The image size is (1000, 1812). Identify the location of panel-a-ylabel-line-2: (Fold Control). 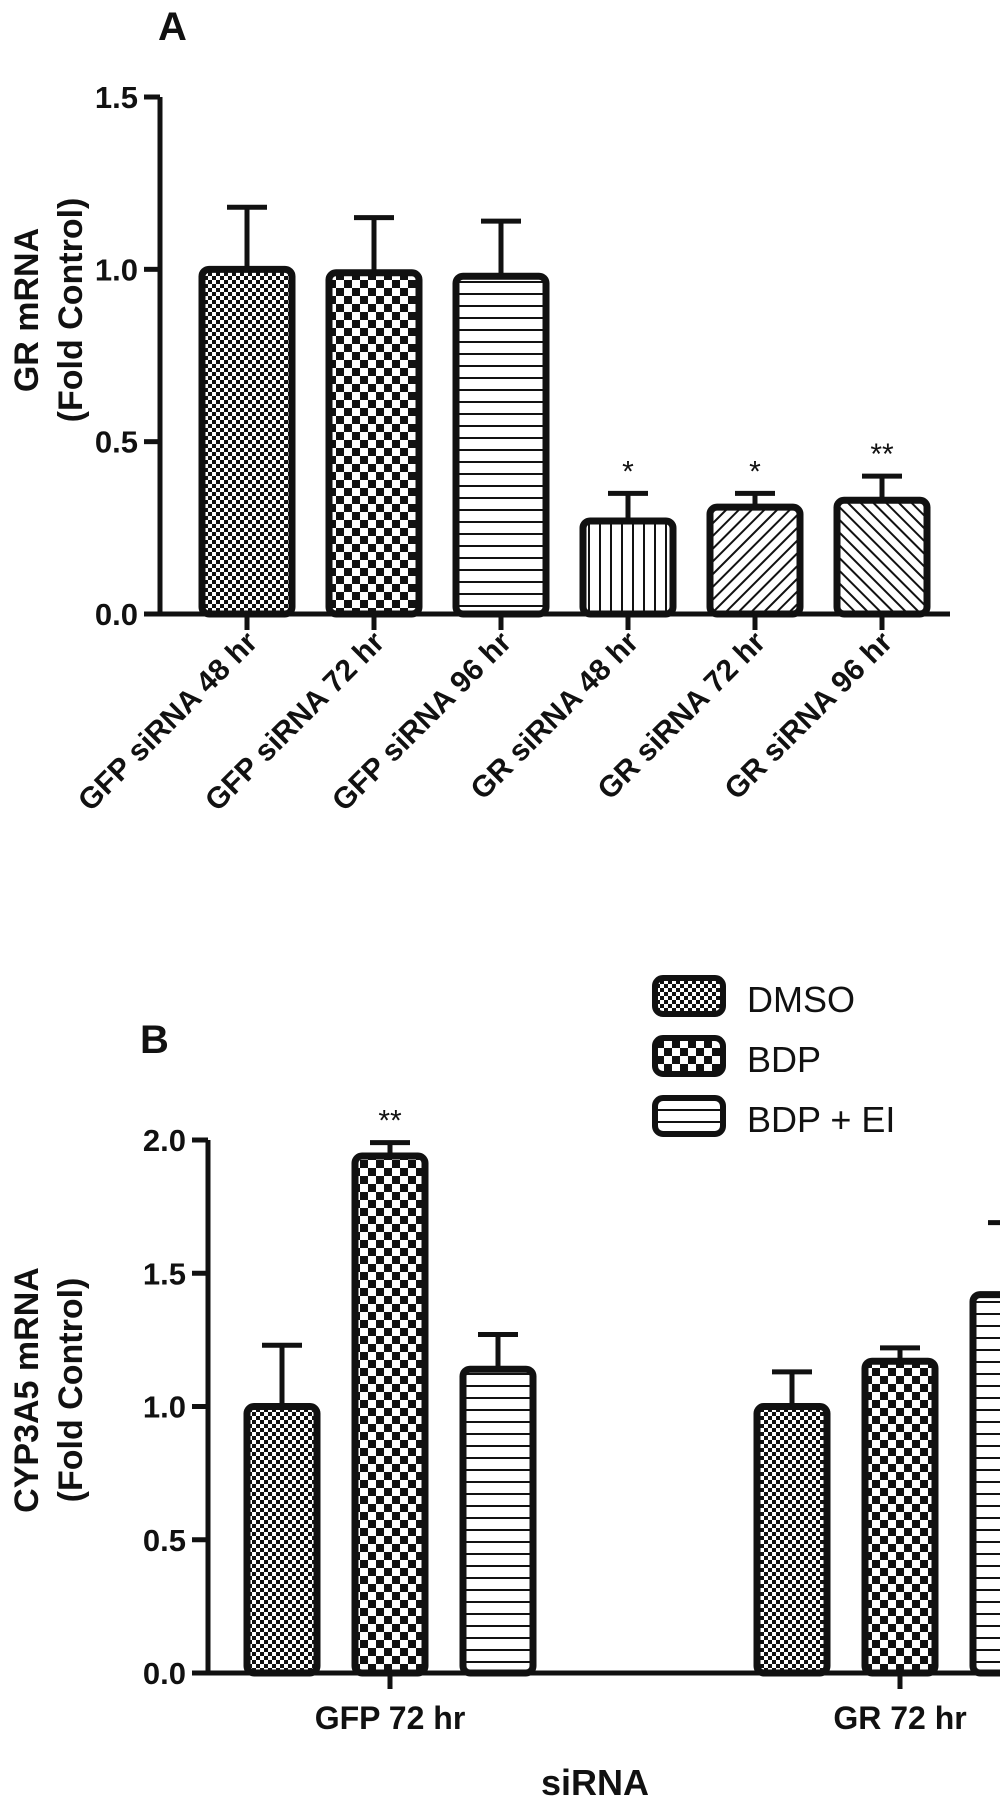
(71, 310).